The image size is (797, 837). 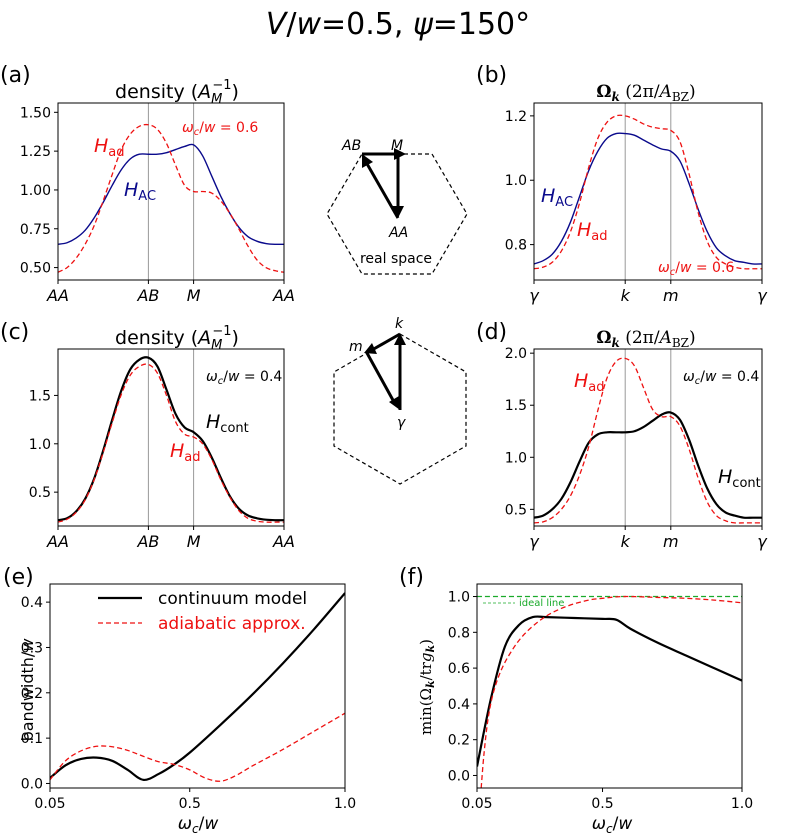 I want to click on series-line-a-h-ac, so click(x=171, y=194).